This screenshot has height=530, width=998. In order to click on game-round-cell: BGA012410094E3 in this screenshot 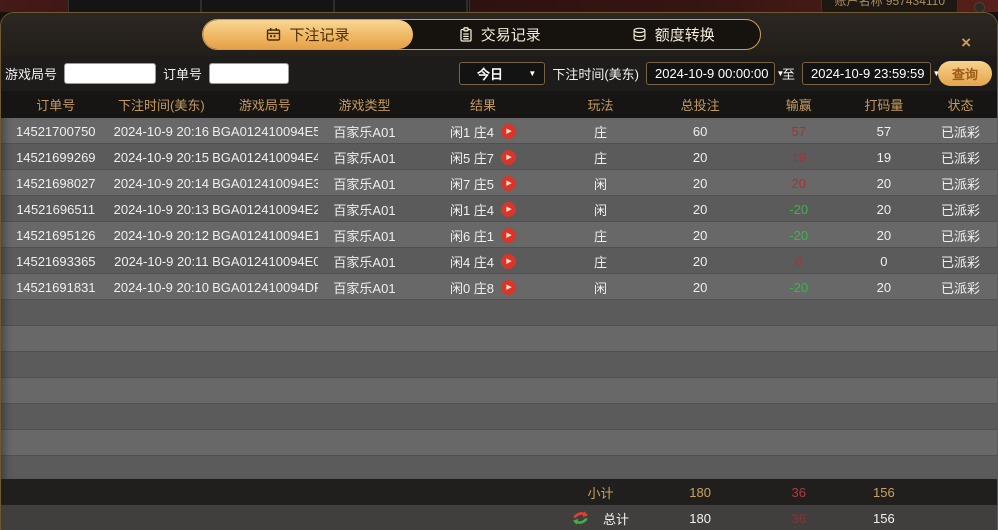, I will do `click(265, 183)`.